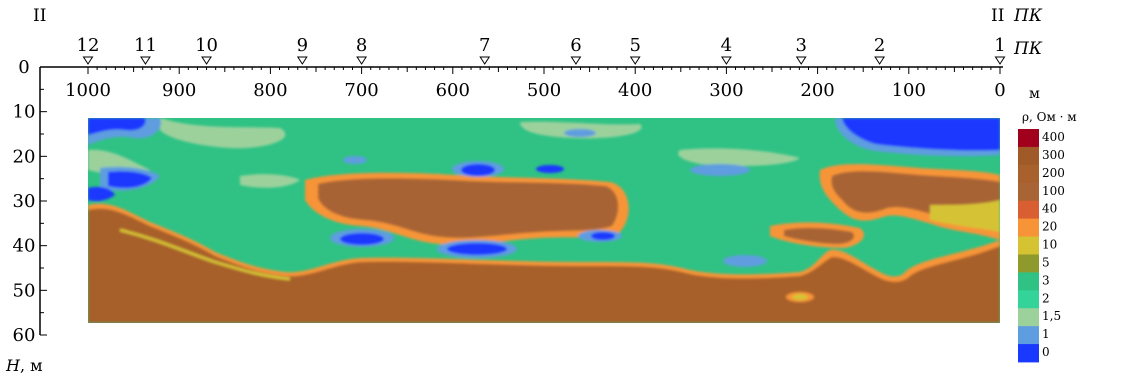 Image resolution: width=1121 pixels, height=377 pixels. Describe the element at coordinates (1049, 245) in the screenshot. I see `colorbar-level-label: 10` at that location.